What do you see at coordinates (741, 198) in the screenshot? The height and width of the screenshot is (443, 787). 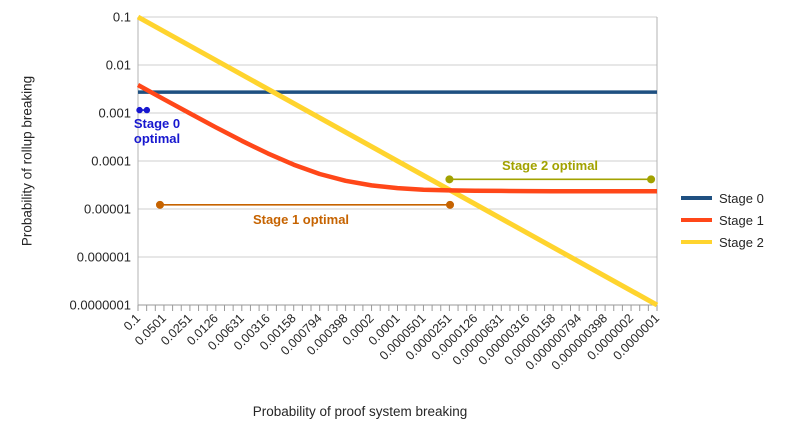 I see `legend-label-stage0: Stage 0` at bounding box center [741, 198].